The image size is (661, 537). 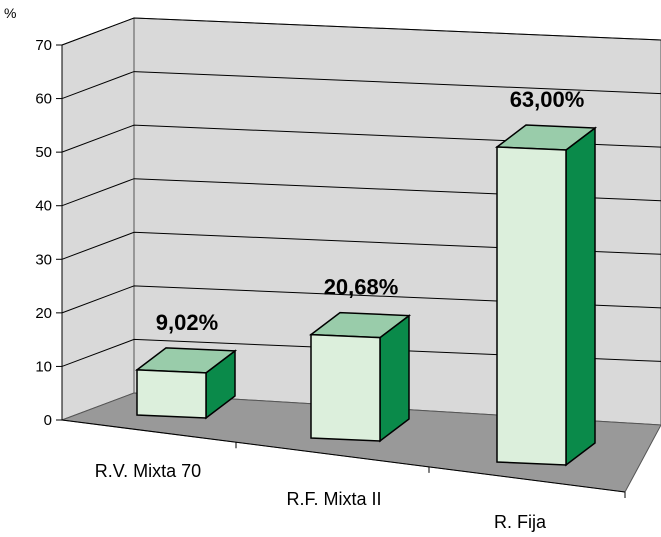 What do you see at coordinates (43, 366) in the screenshot?
I see `y-tick-label: 10` at bounding box center [43, 366].